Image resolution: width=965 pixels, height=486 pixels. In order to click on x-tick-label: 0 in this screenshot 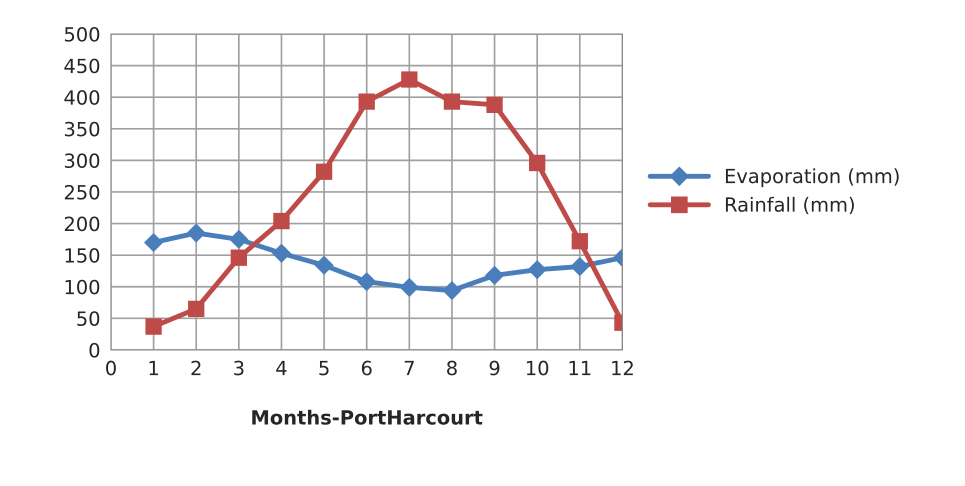, I will do `click(111, 368)`.